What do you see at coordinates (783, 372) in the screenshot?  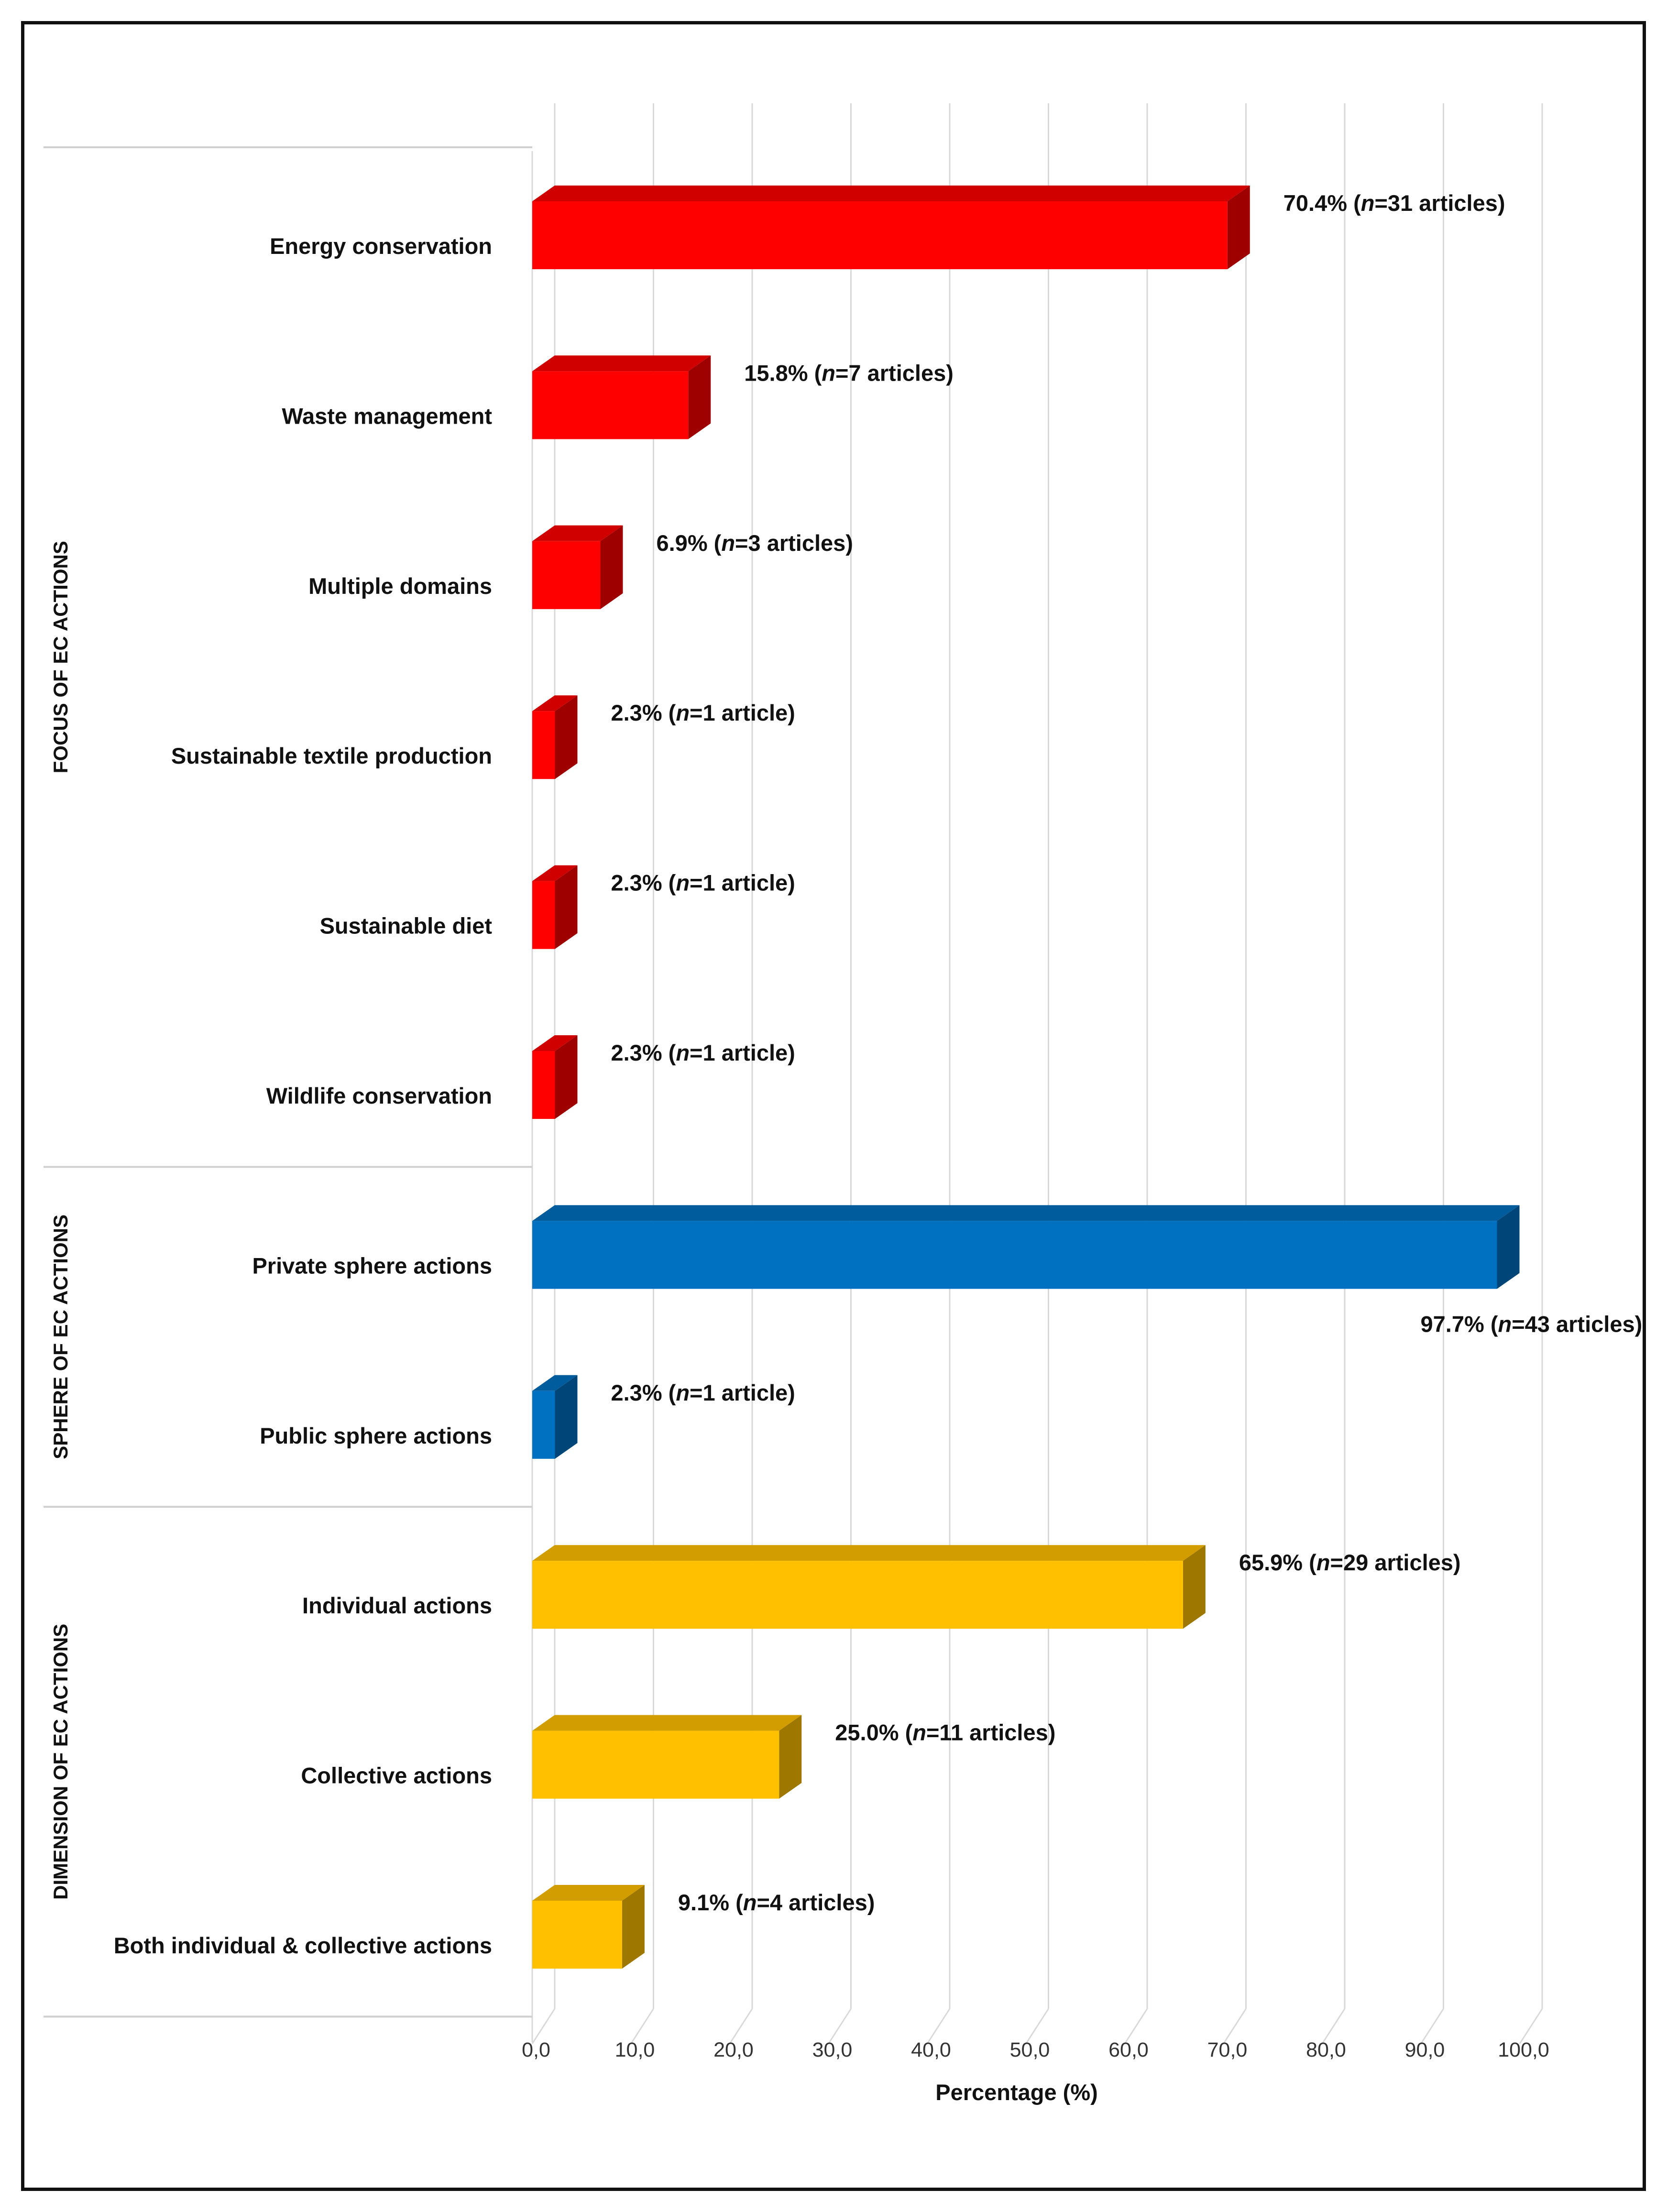 I see `value-label-pct: 15.8% (` at bounding box center [783, 372].